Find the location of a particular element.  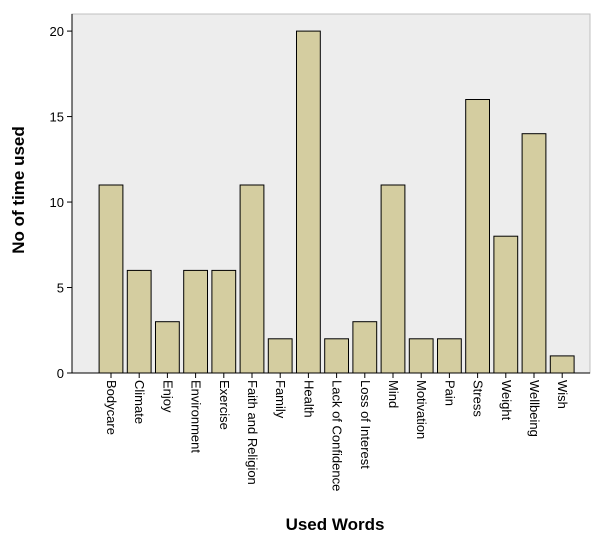

x-tick-label: Wish is located at coordinates (562, 394).